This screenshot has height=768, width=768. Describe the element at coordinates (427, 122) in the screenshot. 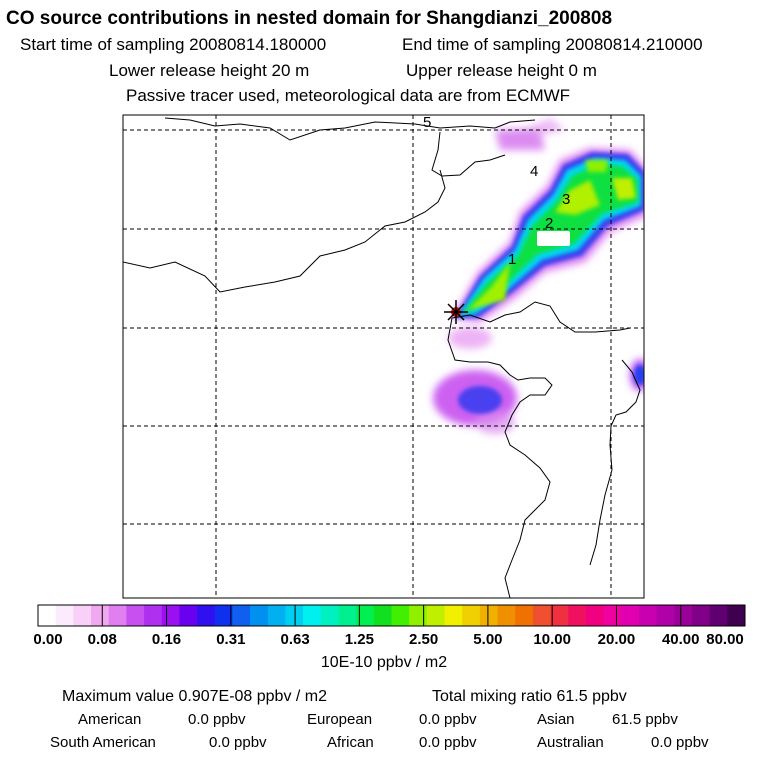

I see `trajectory-label: 5` at that location.